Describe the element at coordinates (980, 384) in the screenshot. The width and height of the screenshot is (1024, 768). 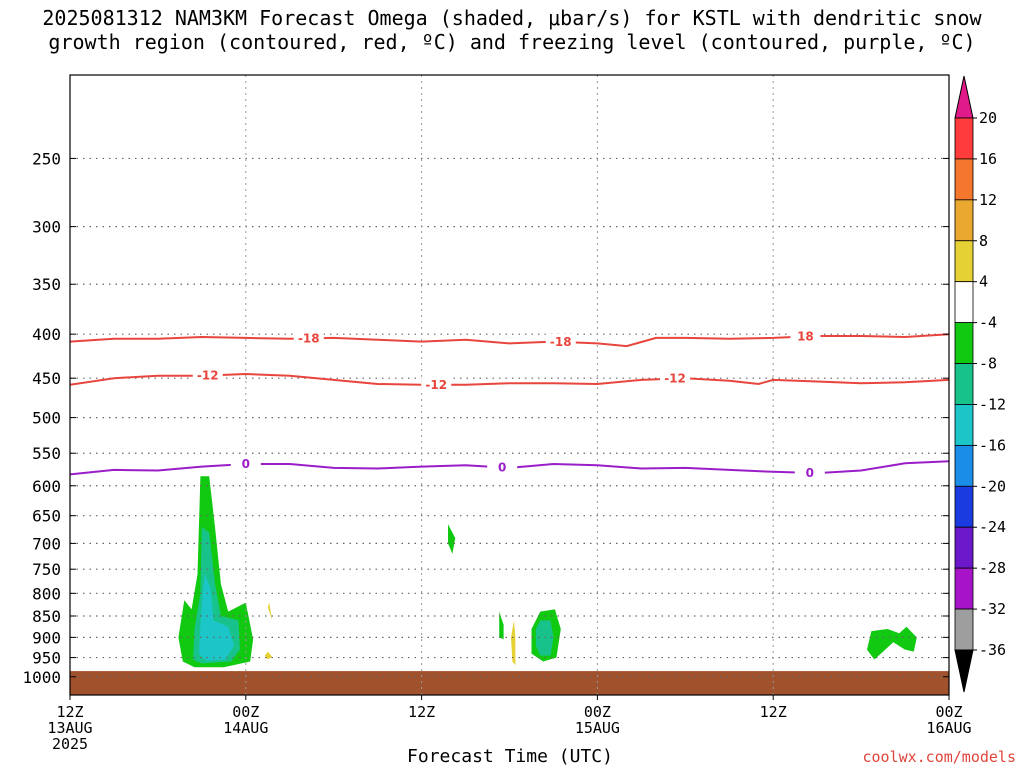
I see `colorbar: 20 16 12 8 4 -4 -8 -12 -16 -20 -24 -28 -32 -36` at that location.